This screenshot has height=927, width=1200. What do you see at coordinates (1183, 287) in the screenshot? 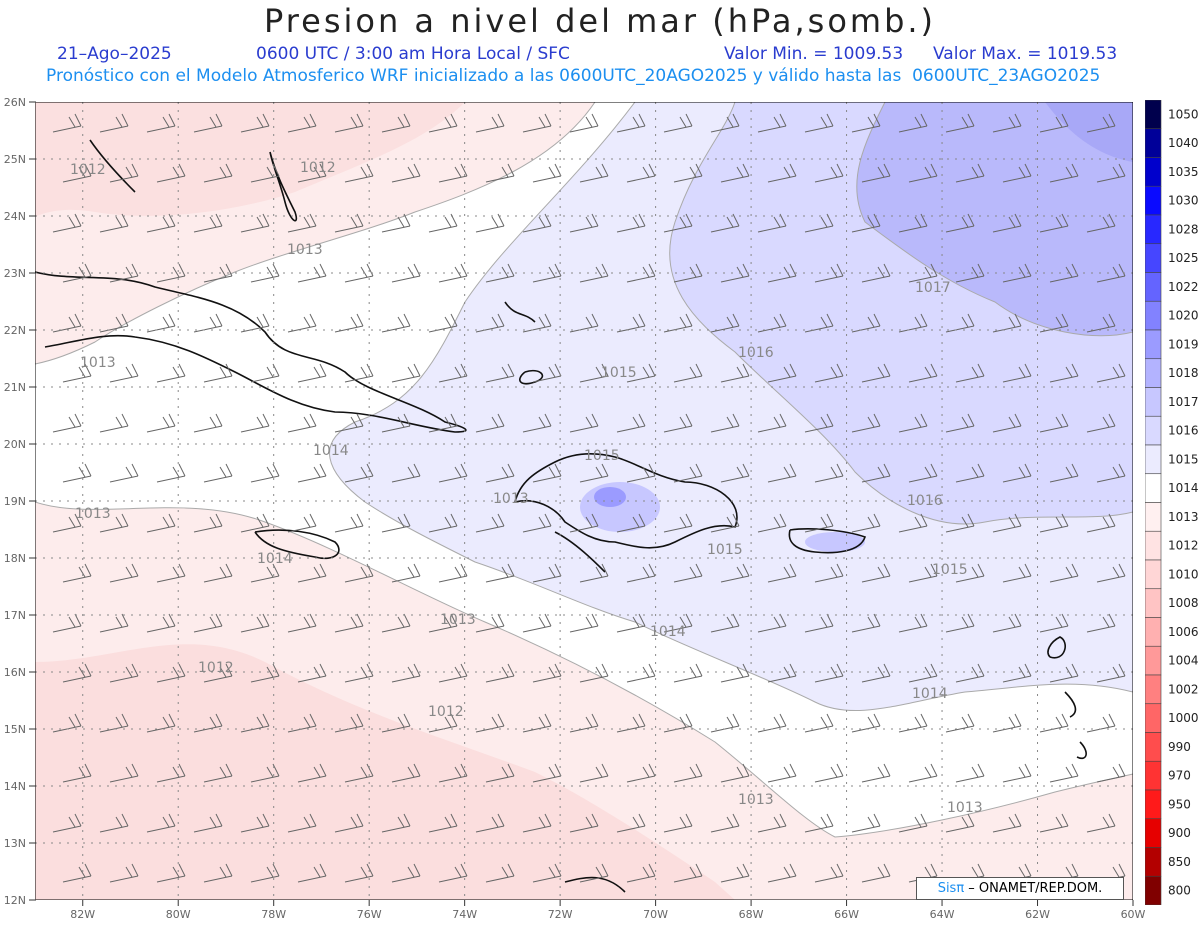
I see `legend-label: 1022` at bounding box center [1183, 287].